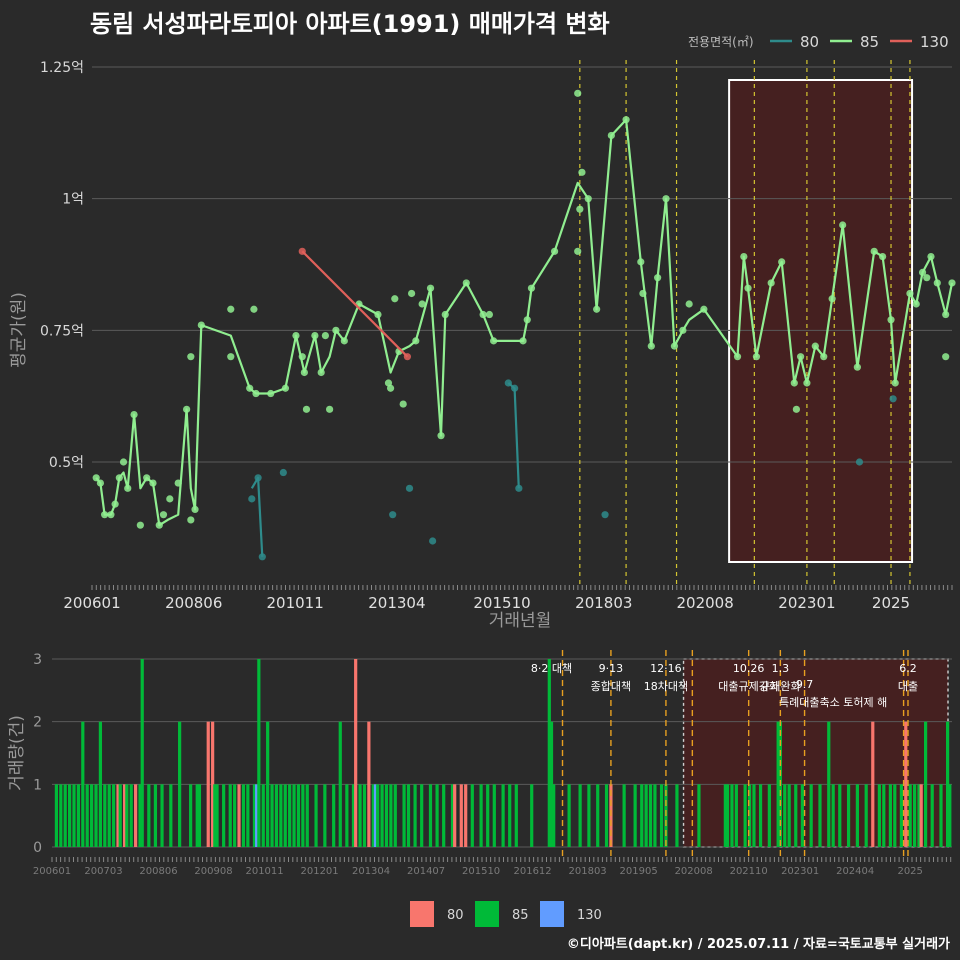 The height and width of the screenshot is (960, 960). What do you see at coordinates (821, 321) in the screenshot?
I see `highlight-box` at bounding box center [821, 321].